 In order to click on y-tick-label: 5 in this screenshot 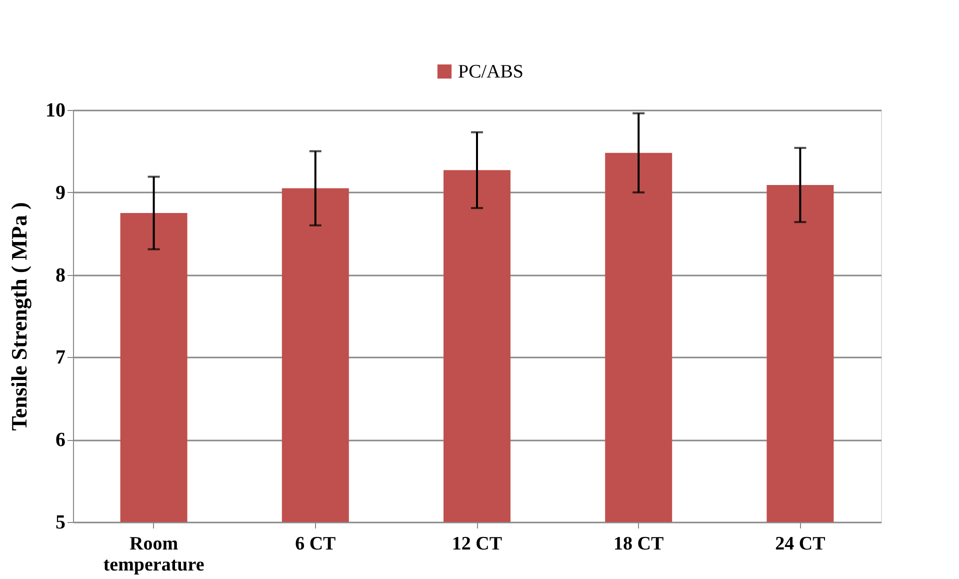, I will do `click(61, 523)`.